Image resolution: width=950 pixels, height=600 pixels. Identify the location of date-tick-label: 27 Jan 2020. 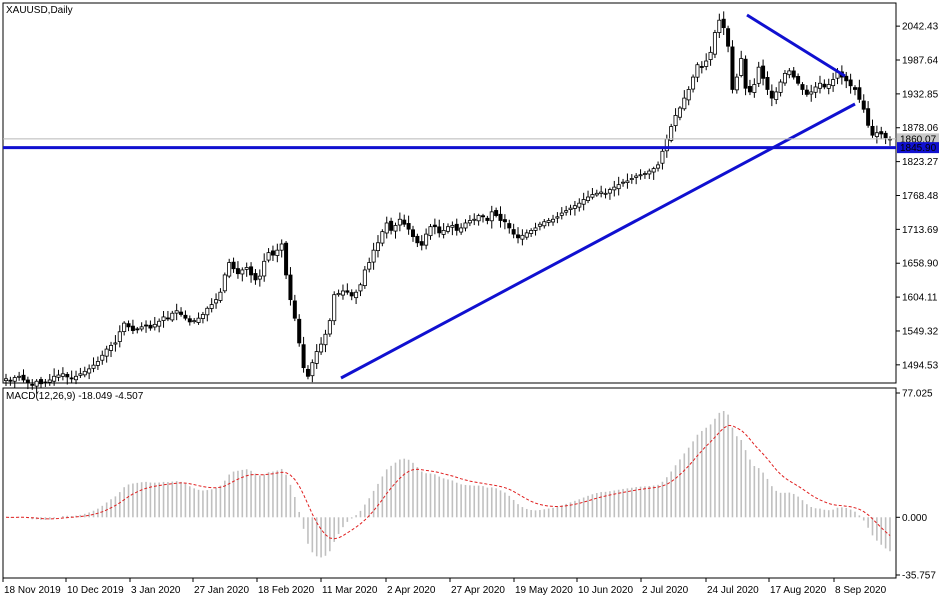
(221, 590).